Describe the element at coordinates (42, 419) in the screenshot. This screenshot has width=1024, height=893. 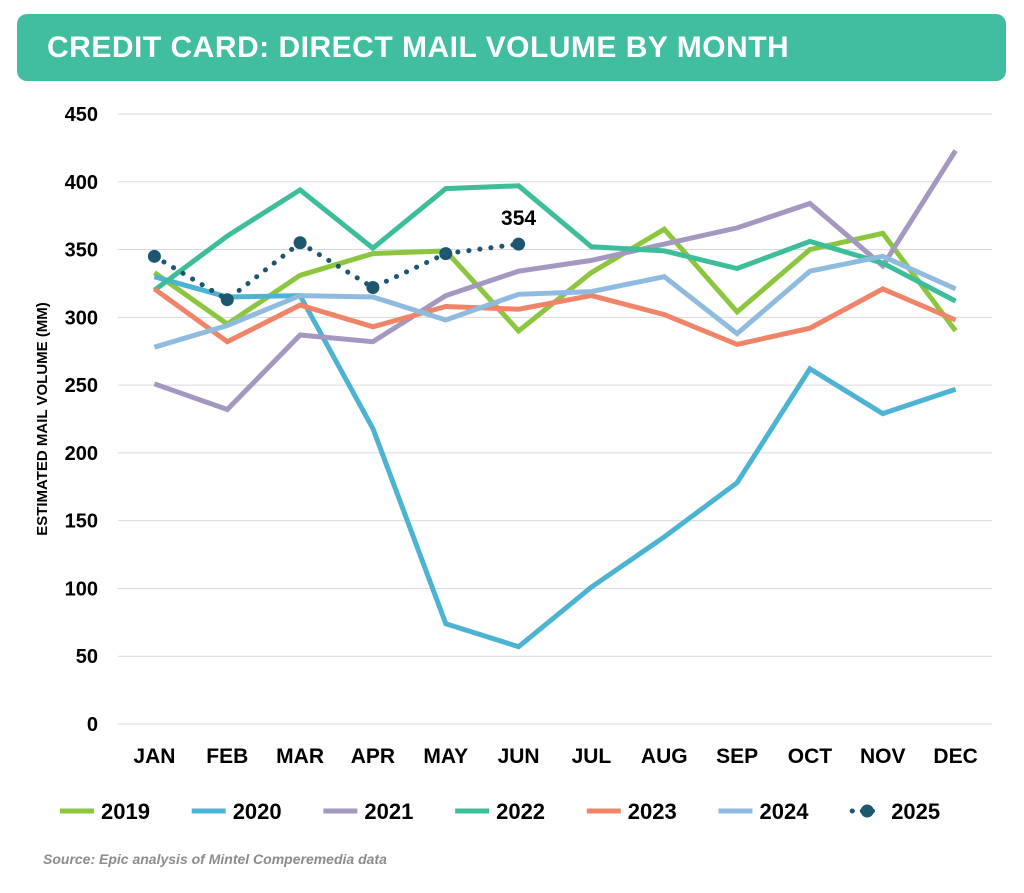
I see `y-axis-title: ESTIMATED MAIL VOLUME (MM)` at that location.